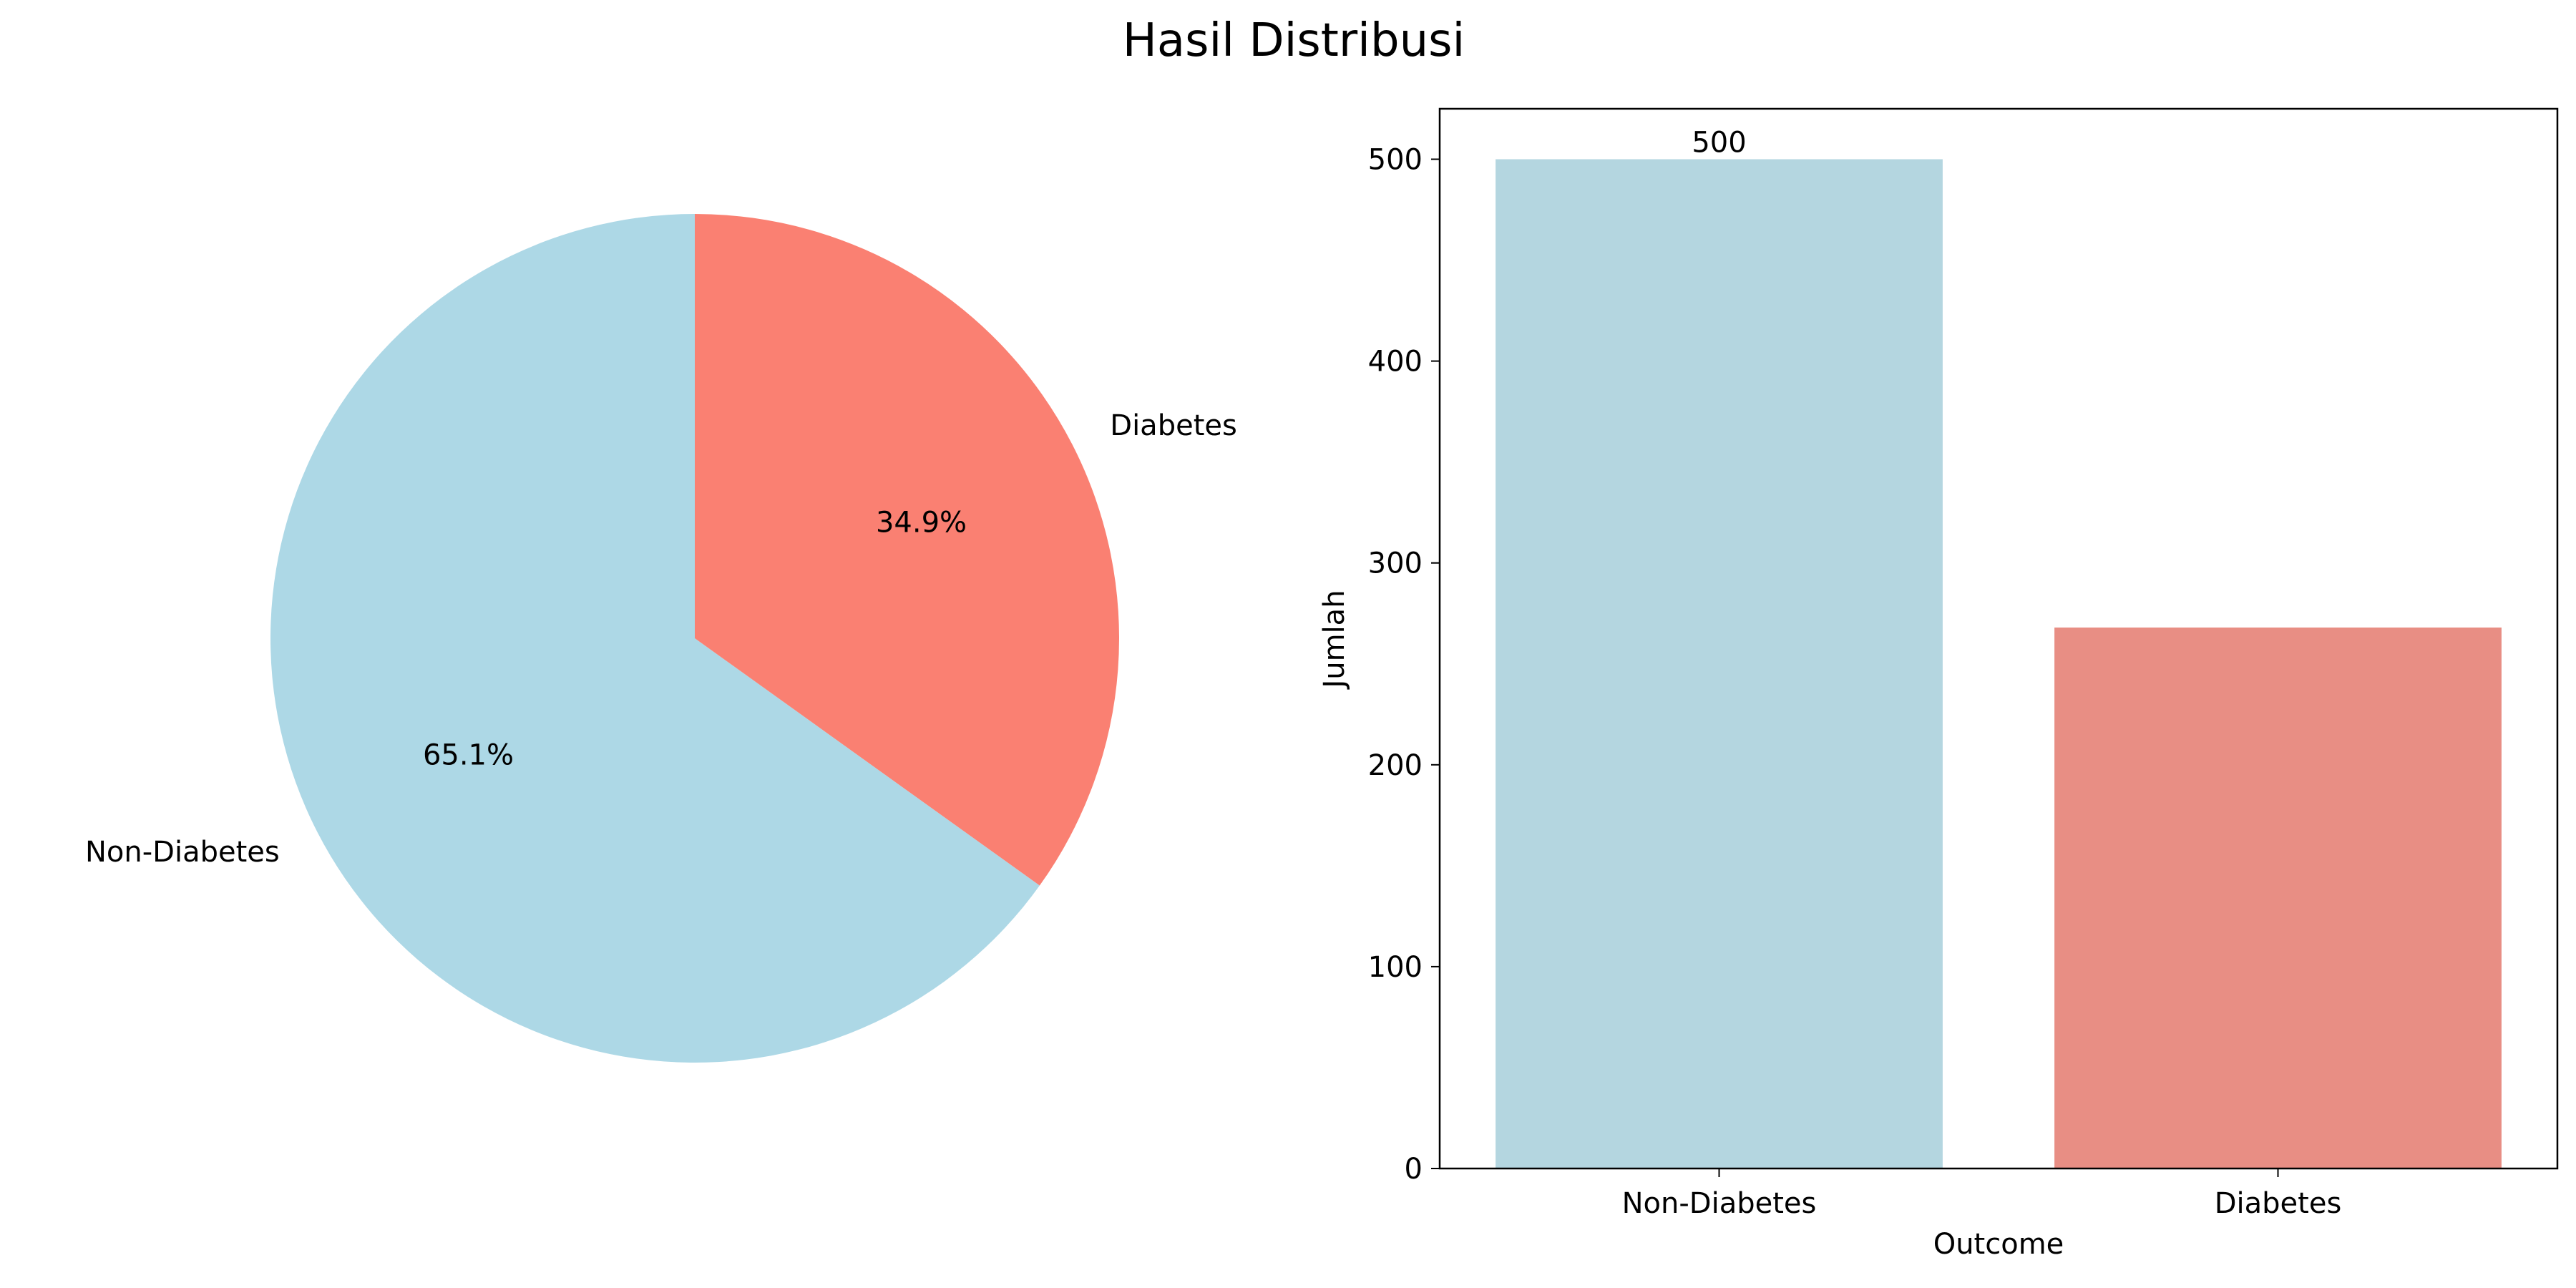 This screenshot has height=1288, width=2576. Describe the element at coordinates (1998, 1244) in the screenshot. I see `x-axis-label: Outcome` at that location.